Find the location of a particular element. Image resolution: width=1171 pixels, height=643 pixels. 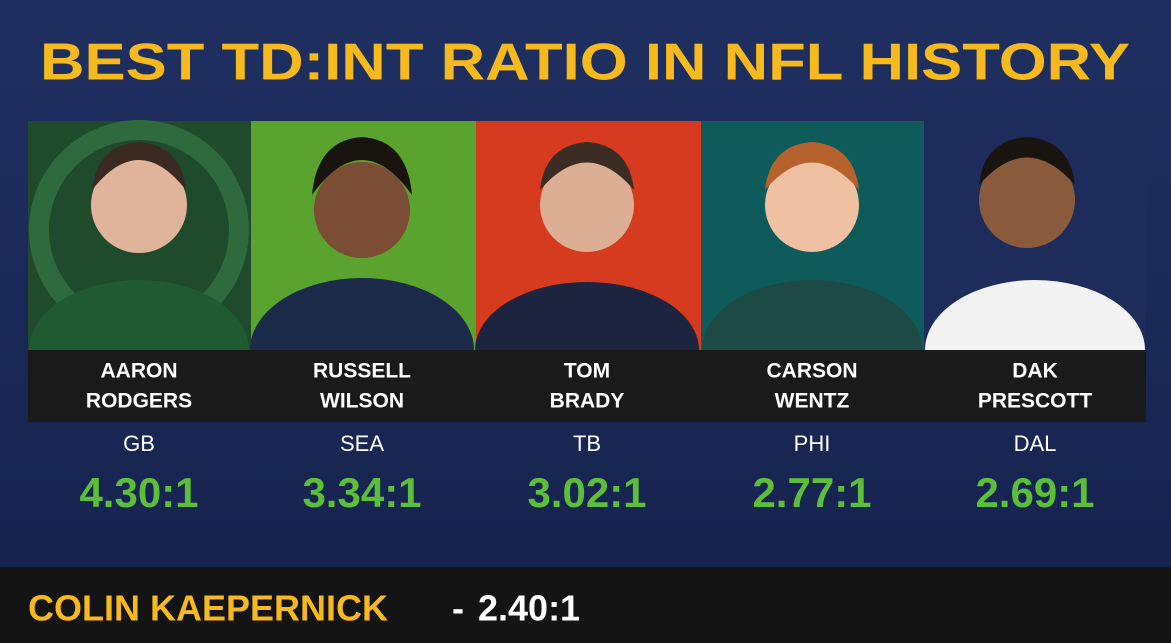

footer-ratio: 2.40:1 is located at coordinates (529, 608).